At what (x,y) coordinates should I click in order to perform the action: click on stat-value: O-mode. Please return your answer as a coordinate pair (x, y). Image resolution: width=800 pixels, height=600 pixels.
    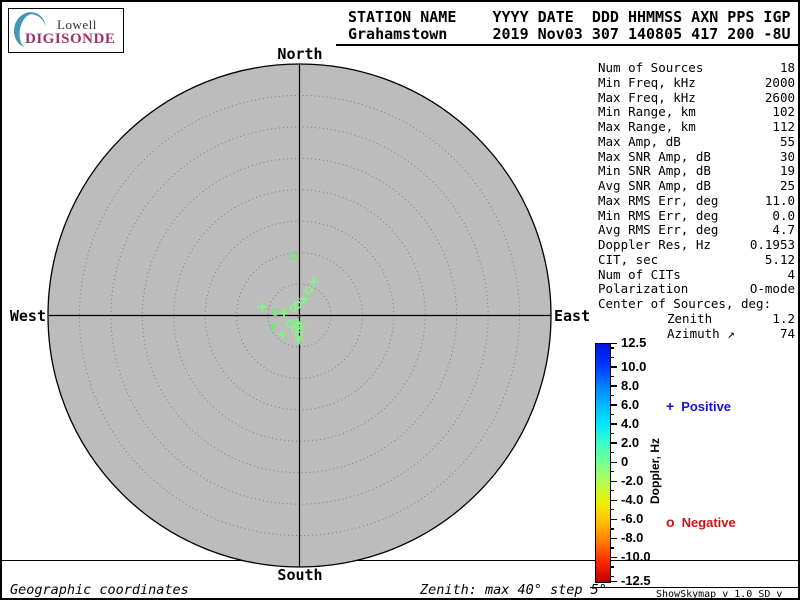
    Looking at the image, I should click on (772, 289).